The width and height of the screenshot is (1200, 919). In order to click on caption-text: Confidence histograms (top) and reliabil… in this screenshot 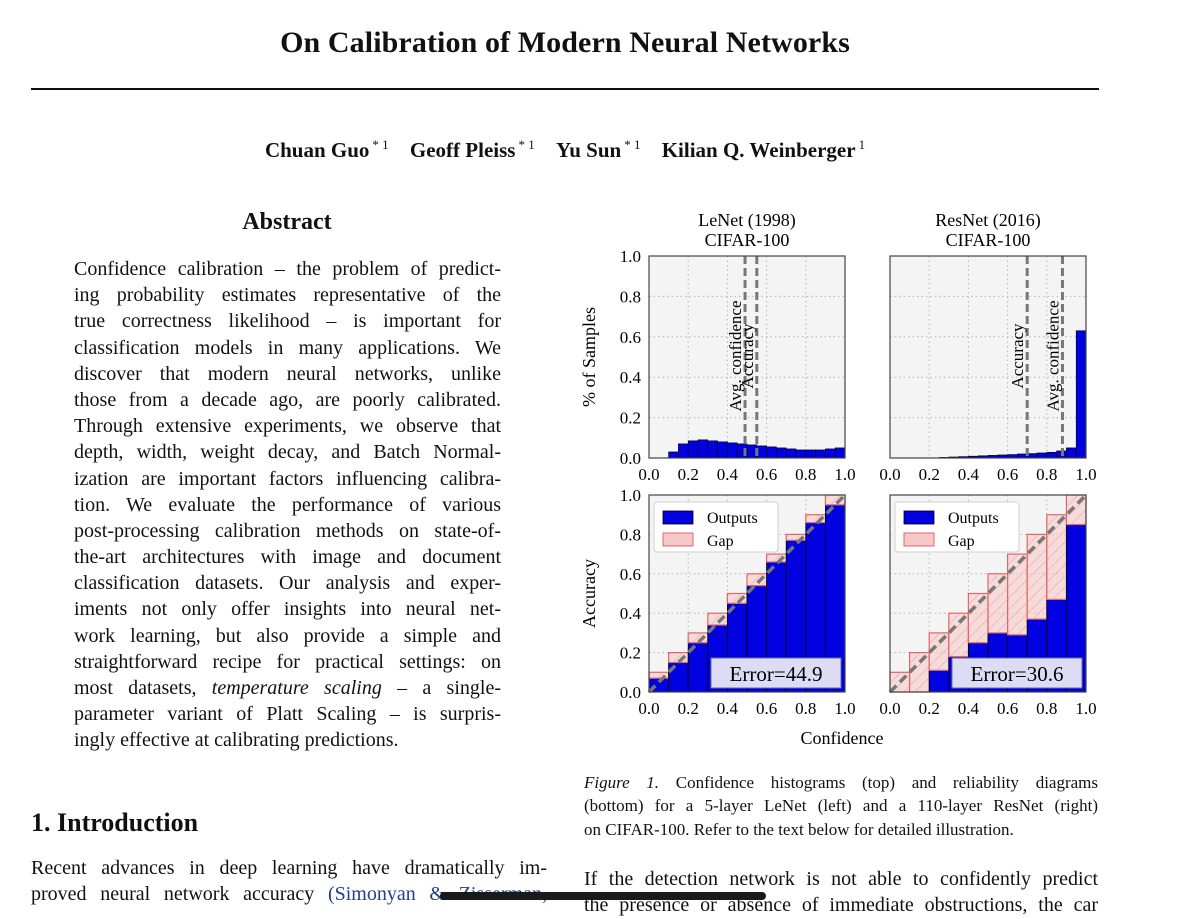, I will do `click(879, 782)`.